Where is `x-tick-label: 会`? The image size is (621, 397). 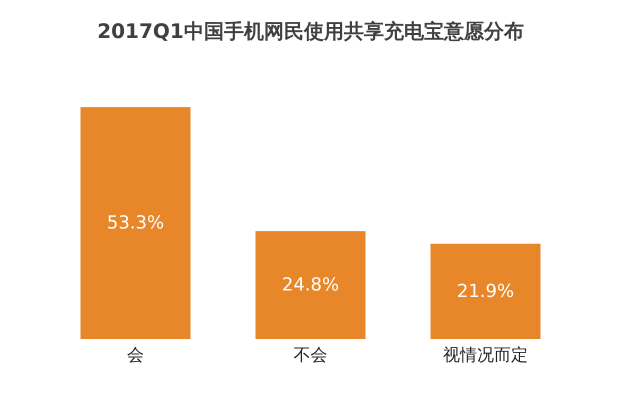
x-tick-label: 会 is located at coordinates (135, 356).